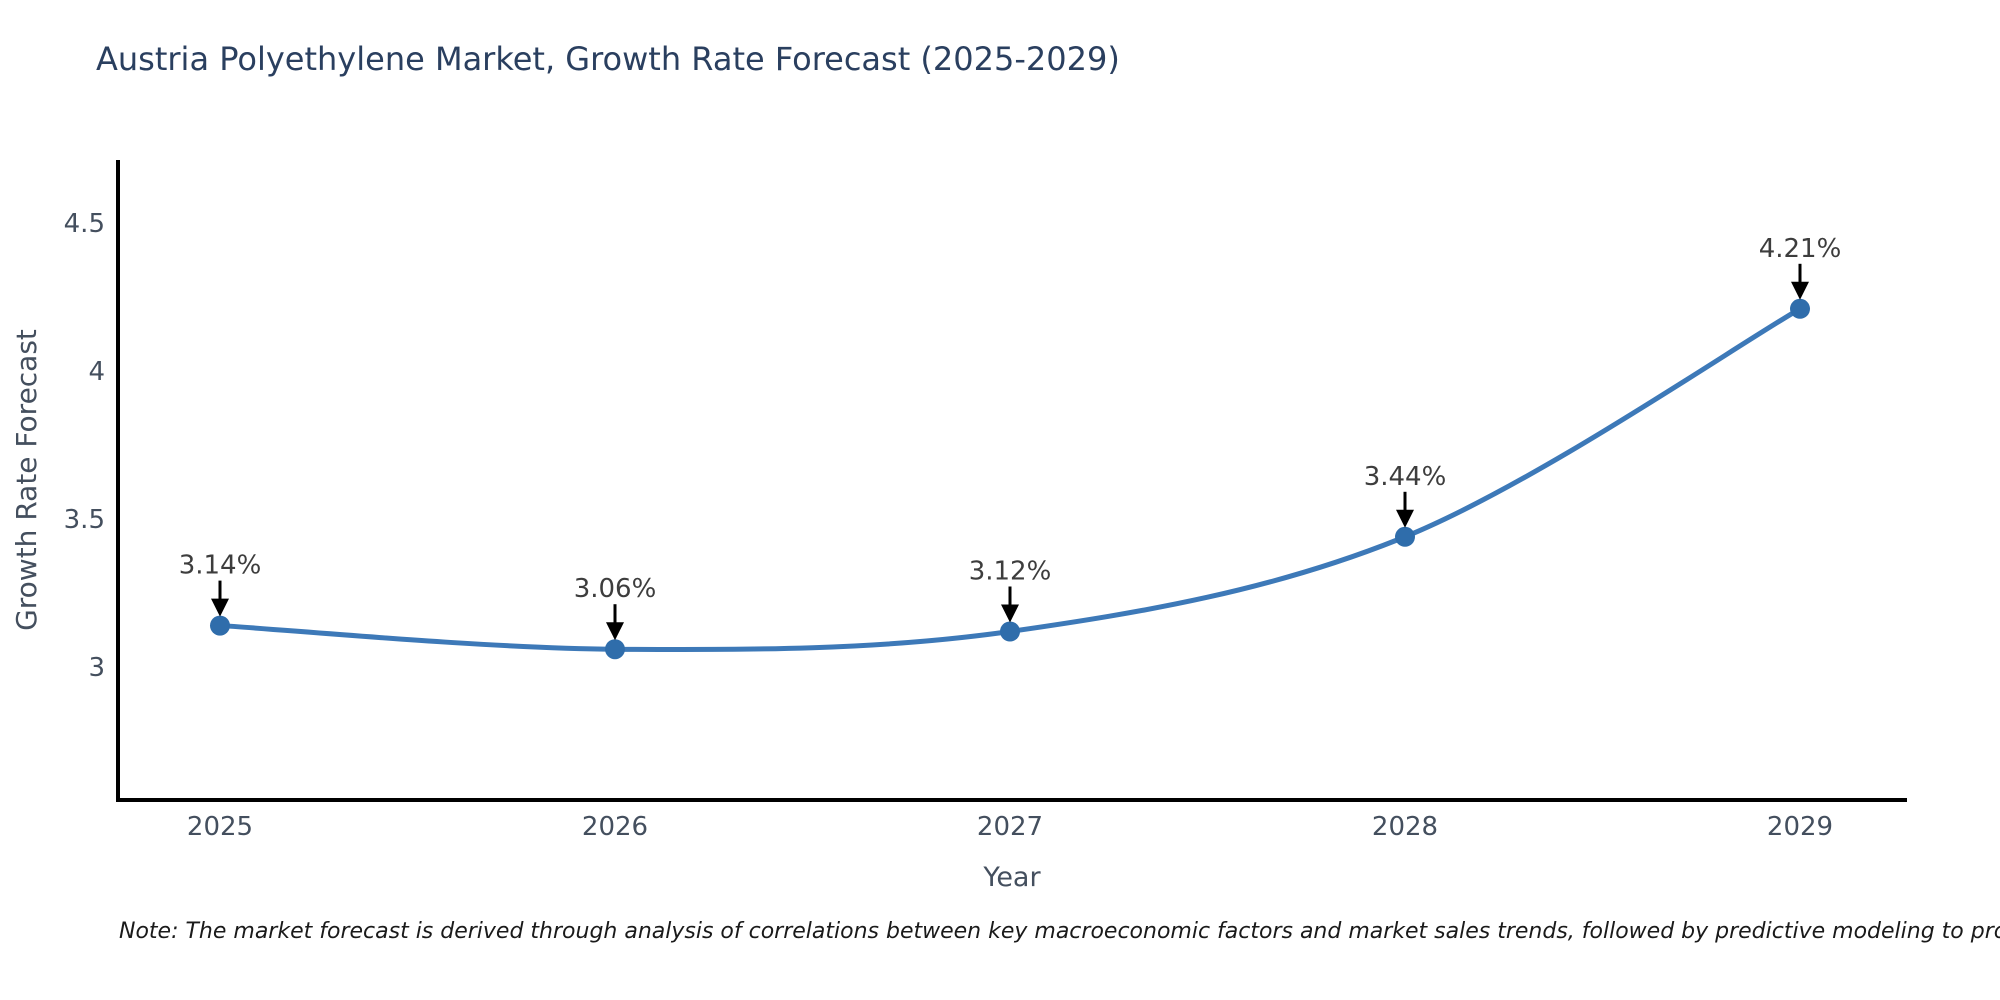 Image resolution: width=2000 pixels, height=1000 pixels. What do you see at coordinates (96, 668) in the screenshot?
I see `y-tick-label: 3` at bounding box center [96, 668].